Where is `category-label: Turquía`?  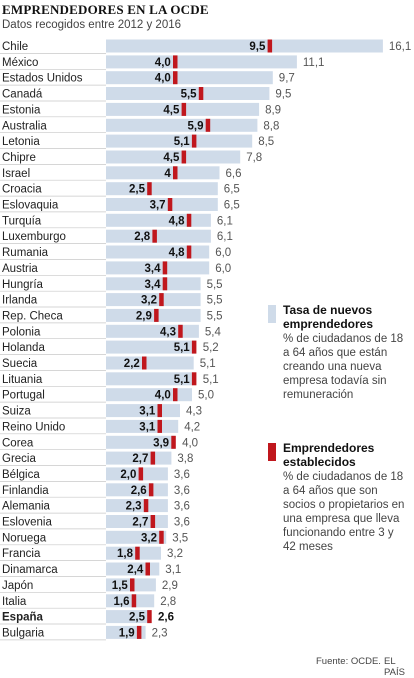 category-label: Turquía is located at coordinates (22, 221).